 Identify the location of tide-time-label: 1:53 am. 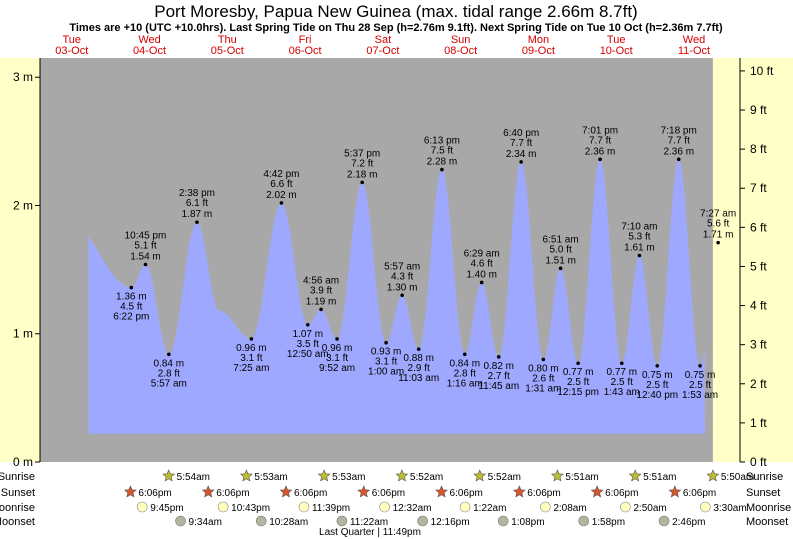
(700, 395).